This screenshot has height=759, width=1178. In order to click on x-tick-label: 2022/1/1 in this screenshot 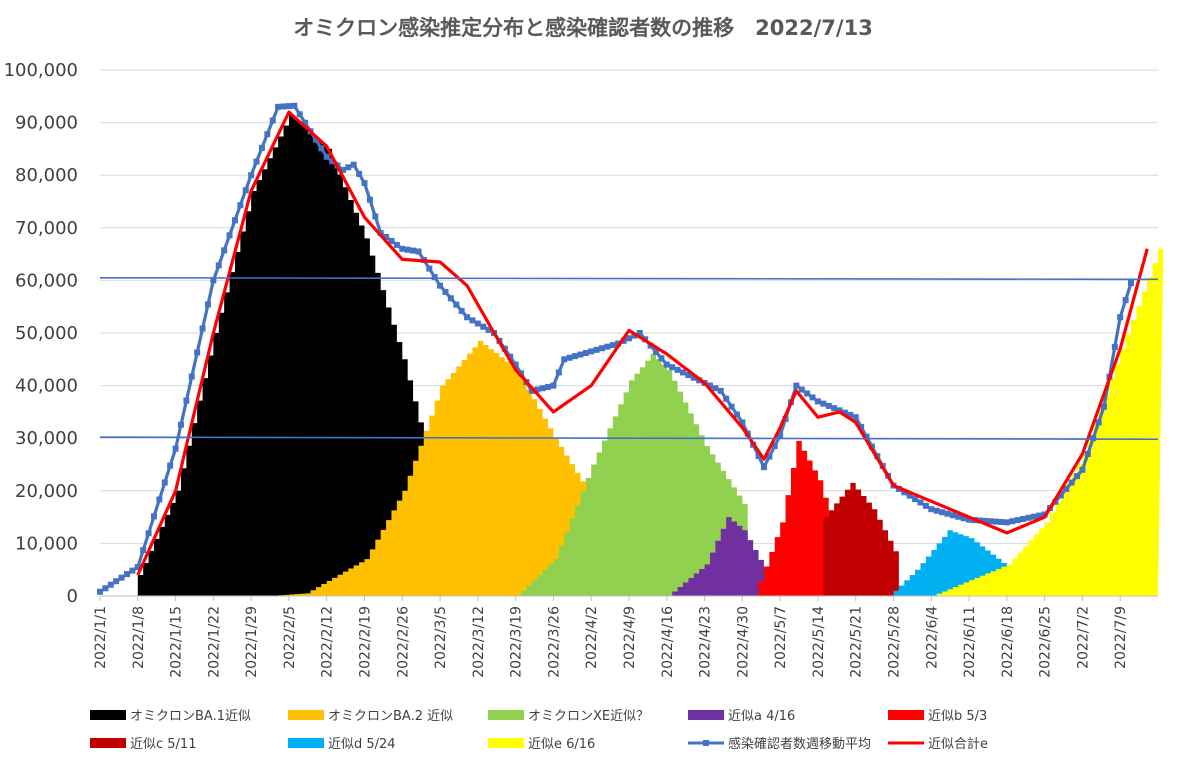, I will do `click(101, 637)`.